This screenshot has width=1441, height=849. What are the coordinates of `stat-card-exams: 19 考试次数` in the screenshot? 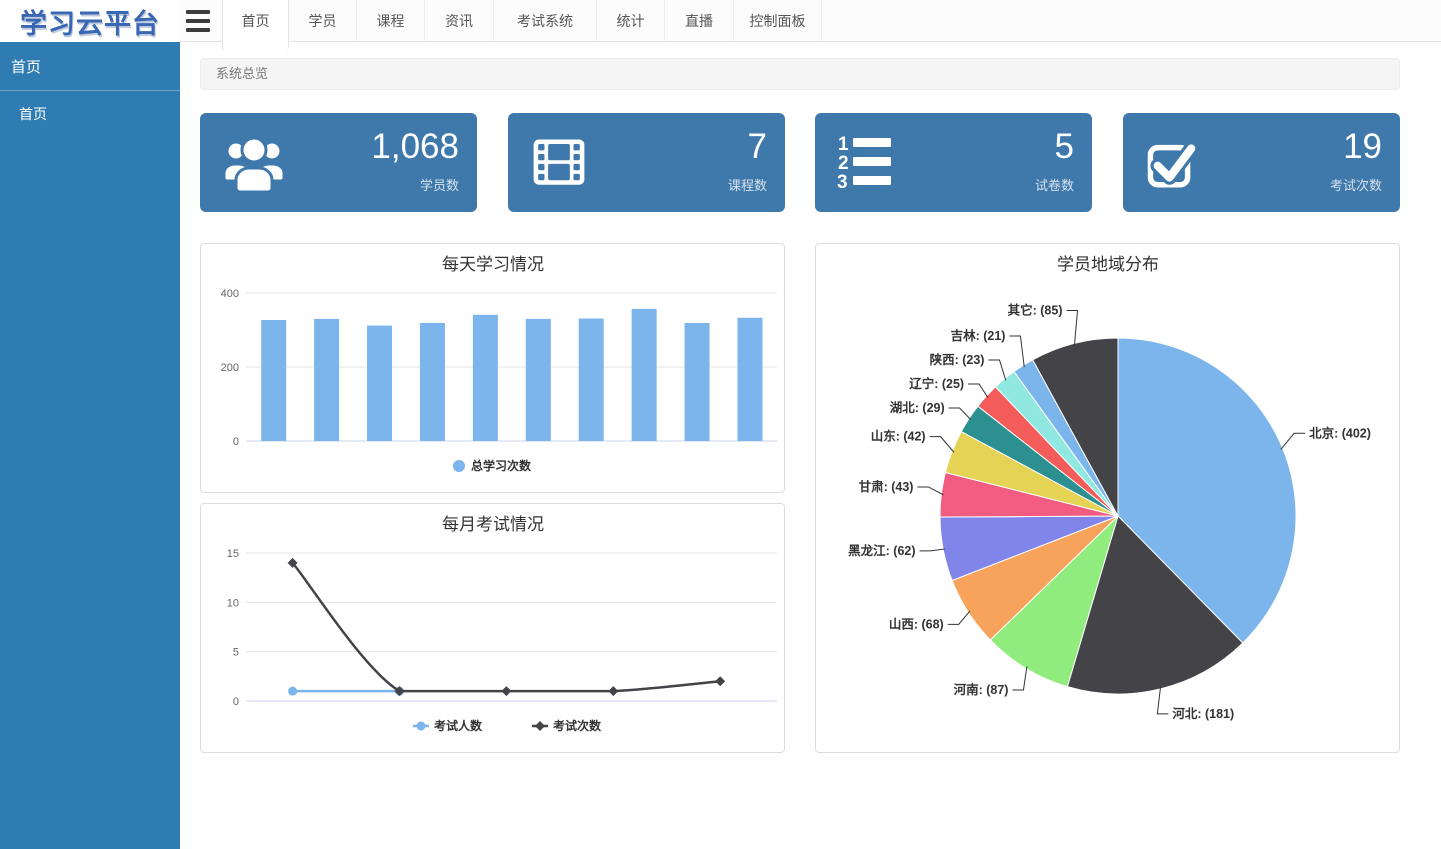 It's located at (1261, 162).